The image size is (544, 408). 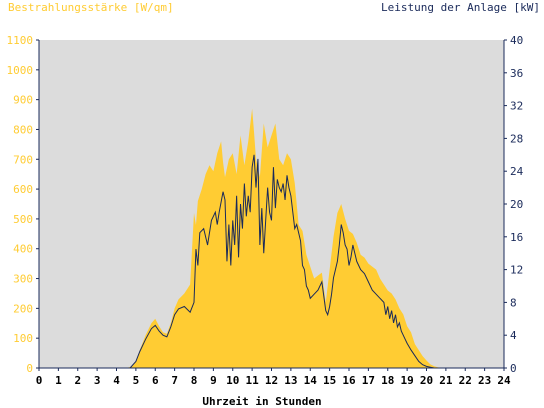 What do you see at coordinates (23, 159) in the screenshot?
I see `left-tick-label: 700` at bounding box center [23, 159].